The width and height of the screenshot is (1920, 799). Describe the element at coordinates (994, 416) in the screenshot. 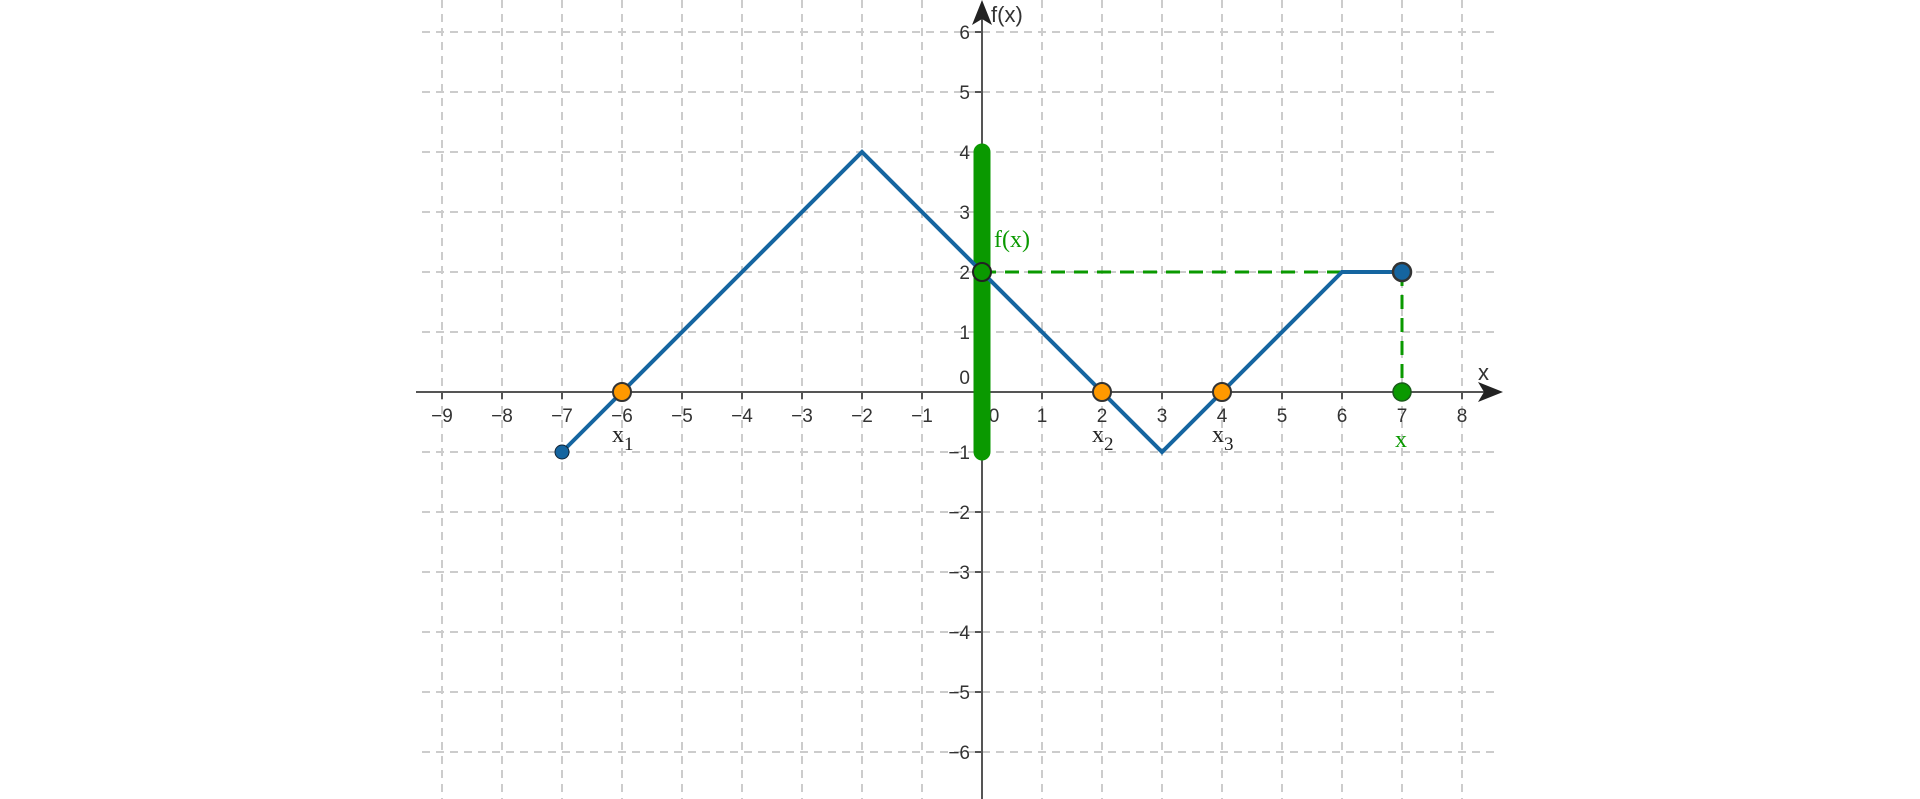

I see `x-tick-label: 0` at that location.